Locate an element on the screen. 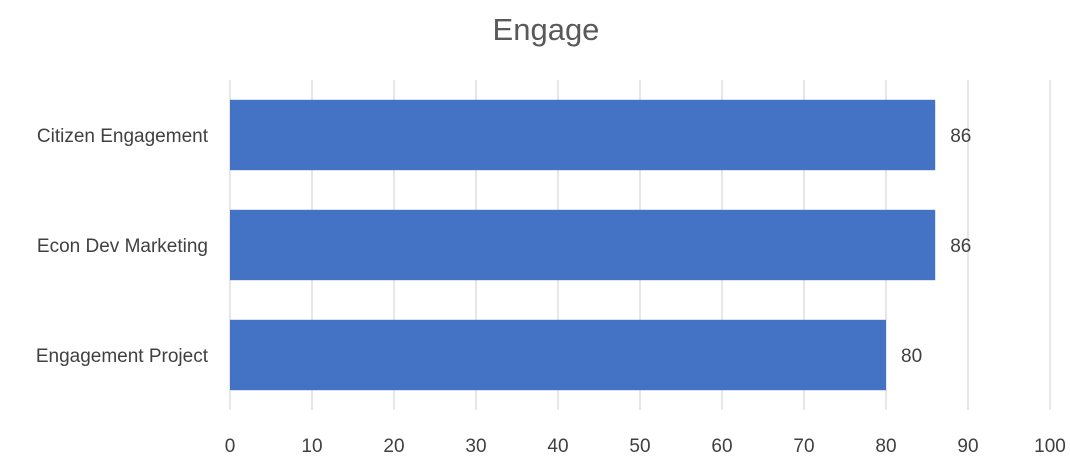 This screenshot has width=1070, height=457. x-tick-label: 100 is located at coordinates (1050, 446).